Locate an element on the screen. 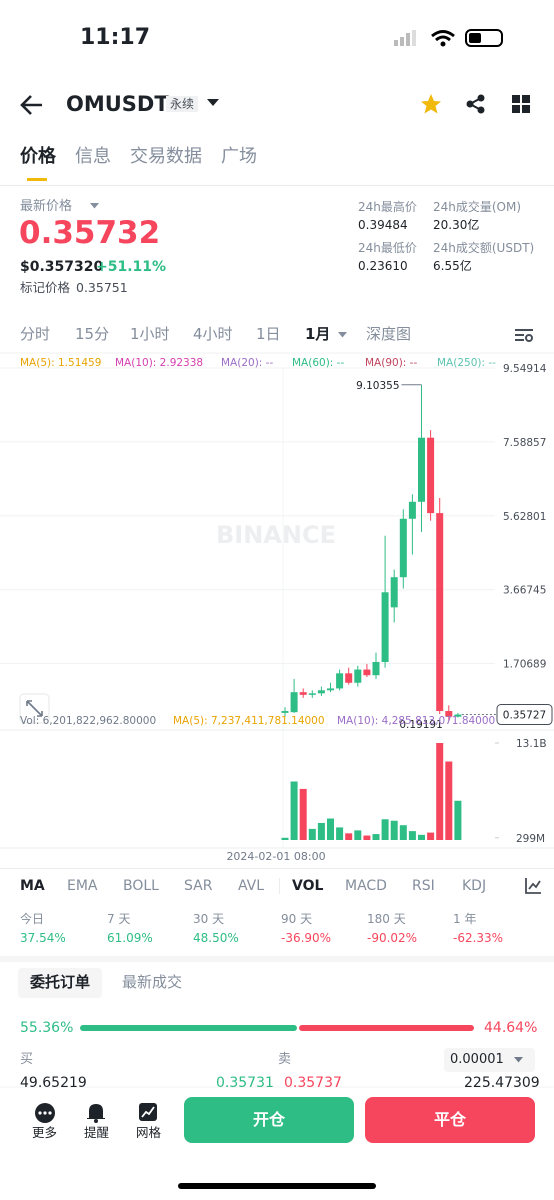  open-label: 开仓 is located at coordinates (268, 1119).